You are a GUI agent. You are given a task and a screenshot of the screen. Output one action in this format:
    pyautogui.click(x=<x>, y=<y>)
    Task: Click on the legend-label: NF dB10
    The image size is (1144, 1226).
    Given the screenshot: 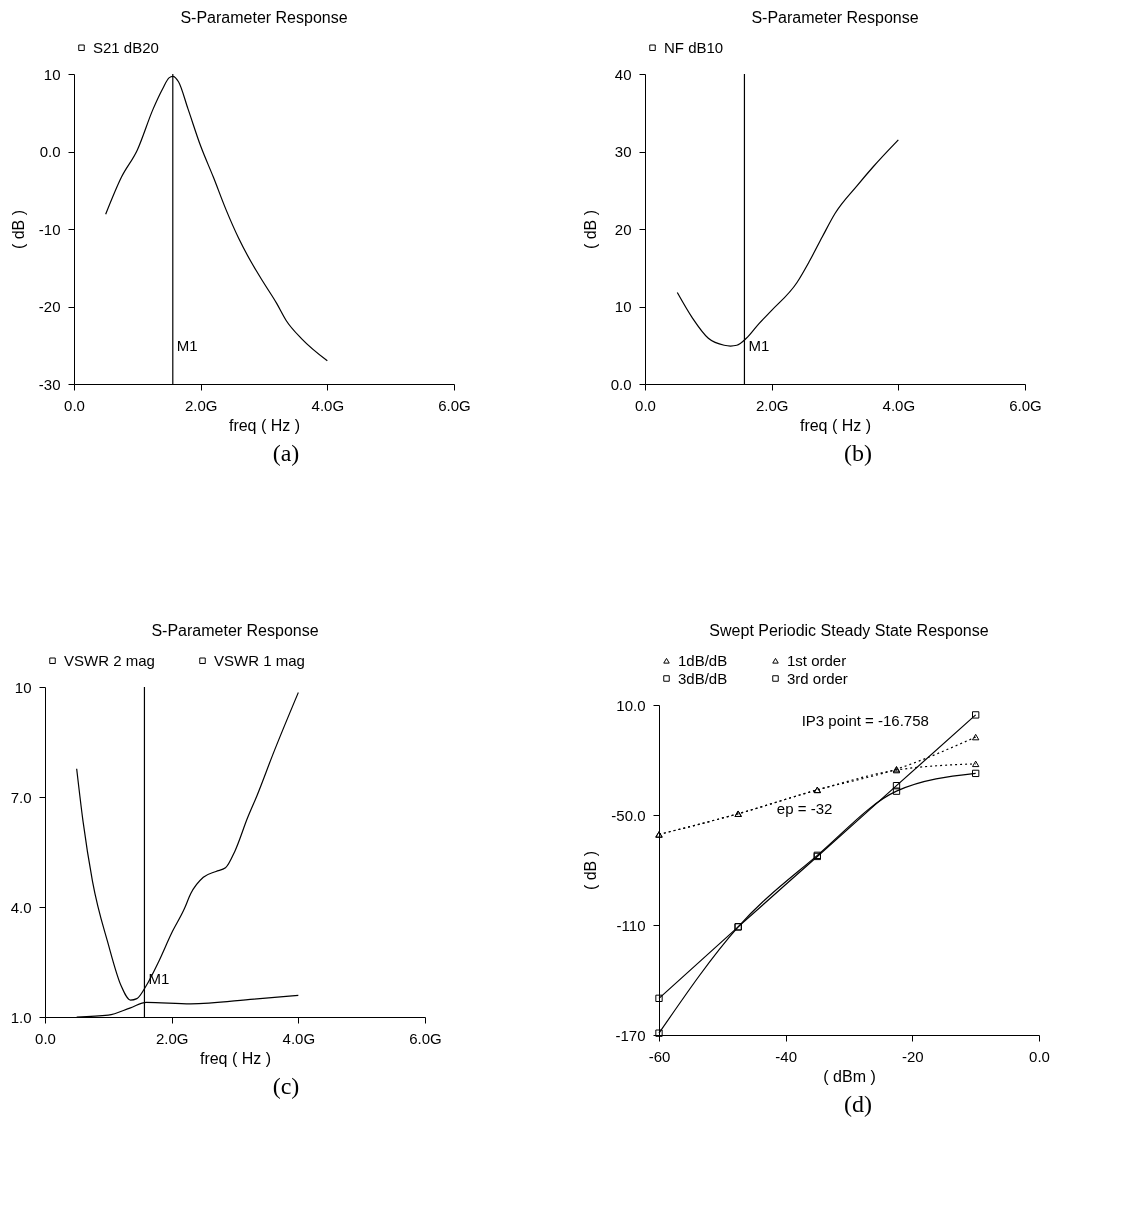 What is the action you would take?
    pyautogui.click(x=694, y=47)
    